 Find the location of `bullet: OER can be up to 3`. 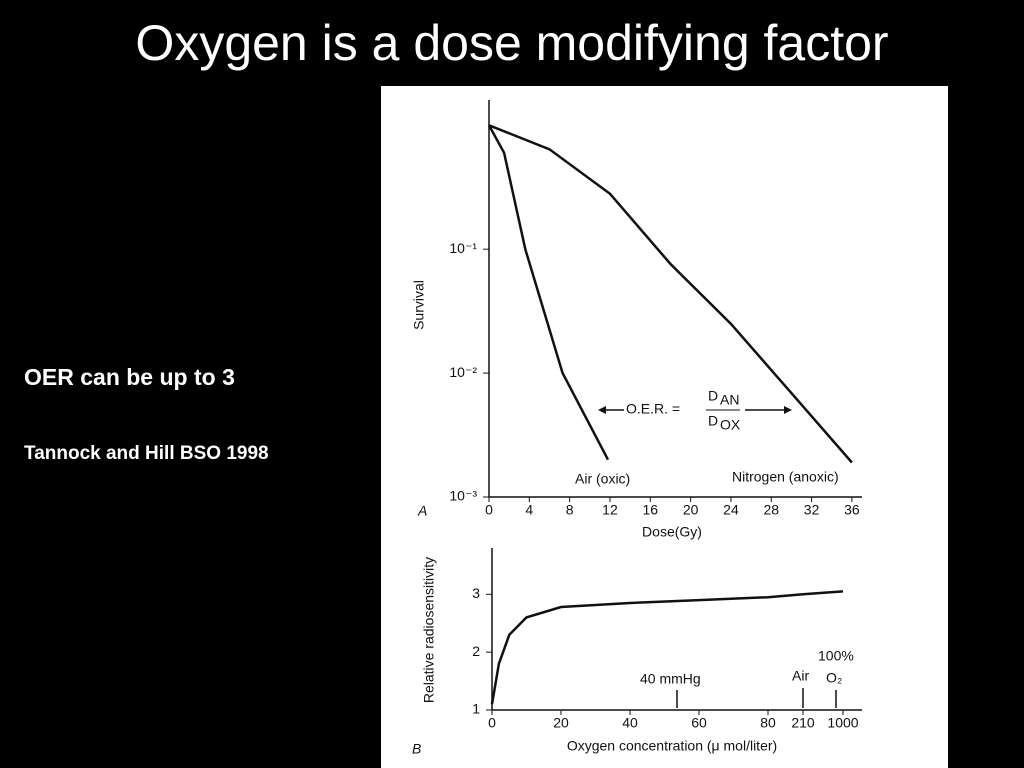

bullet: OER can be up to 3 is located at coordinates (129, 377).